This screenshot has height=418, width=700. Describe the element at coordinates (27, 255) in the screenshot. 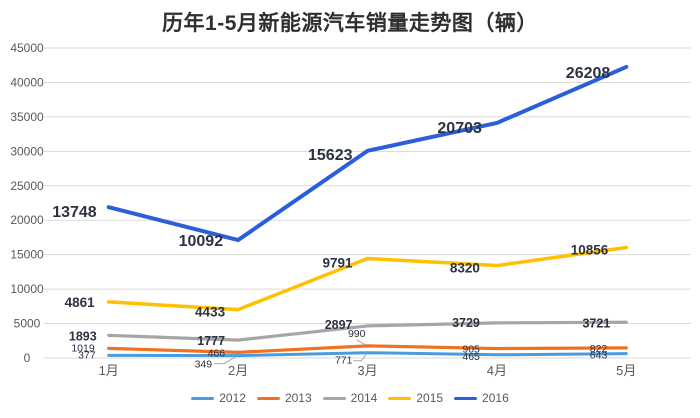

I see `y-tick-label: 15000` at that location.